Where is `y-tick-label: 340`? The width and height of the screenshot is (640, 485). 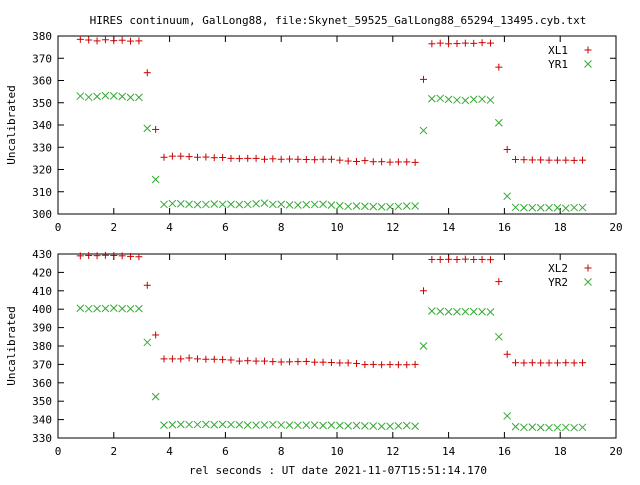 y-tick-label: 340 is located at coordinates (42, 125).